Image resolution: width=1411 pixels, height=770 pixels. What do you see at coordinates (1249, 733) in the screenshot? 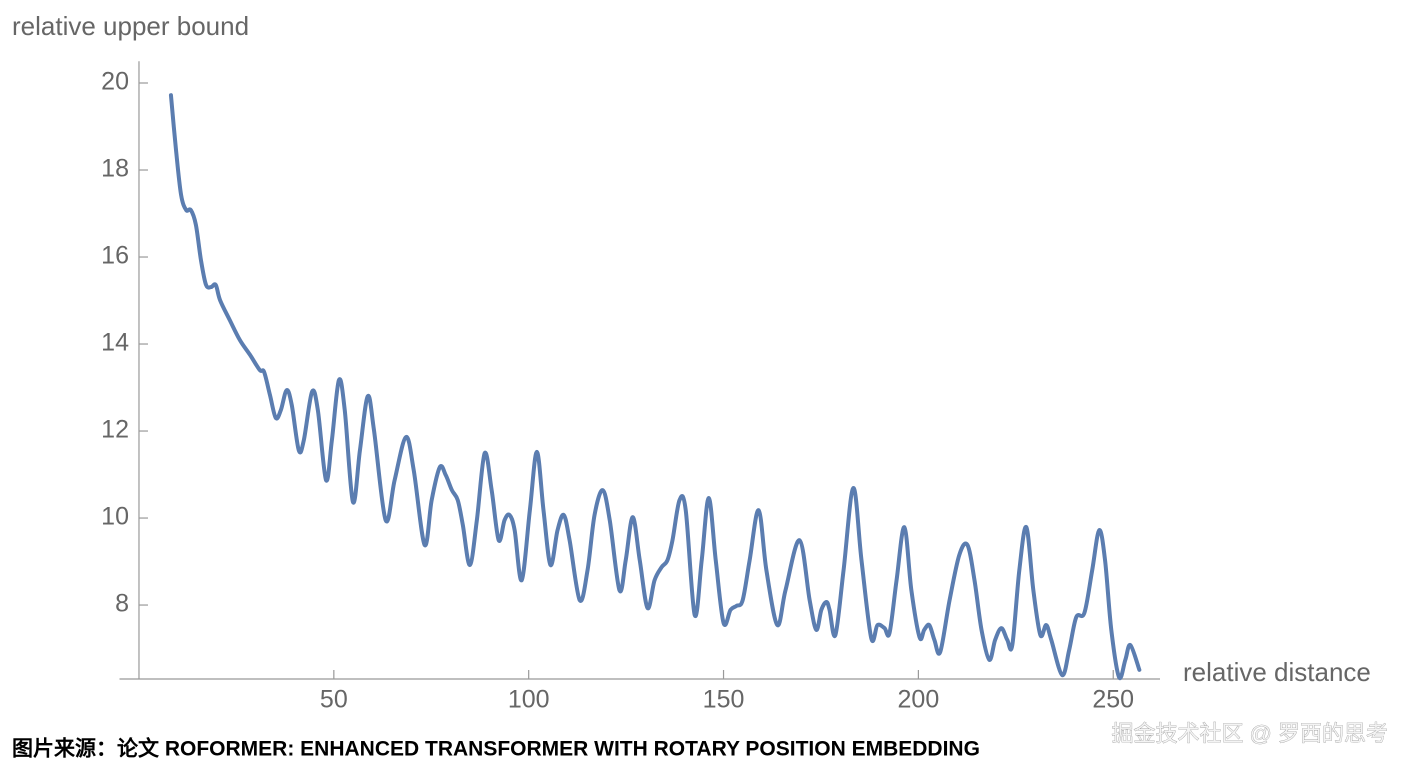
I see `watermark: 掘金技术社区 @ 罗西的思考` at bounding box center [1249, 733].